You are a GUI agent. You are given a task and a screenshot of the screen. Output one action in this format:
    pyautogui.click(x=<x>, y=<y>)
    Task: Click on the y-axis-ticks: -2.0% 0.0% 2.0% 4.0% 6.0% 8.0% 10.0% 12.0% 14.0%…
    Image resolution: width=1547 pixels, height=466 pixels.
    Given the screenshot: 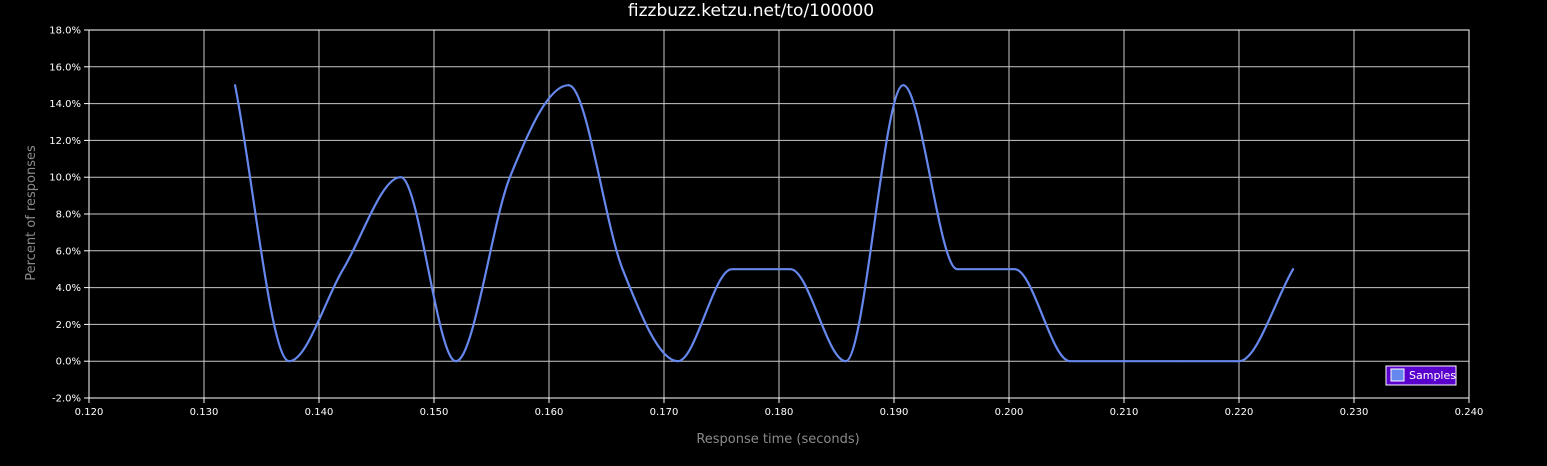 What is the action you would take?
    pyautogui.click(x=69, y=215)
    